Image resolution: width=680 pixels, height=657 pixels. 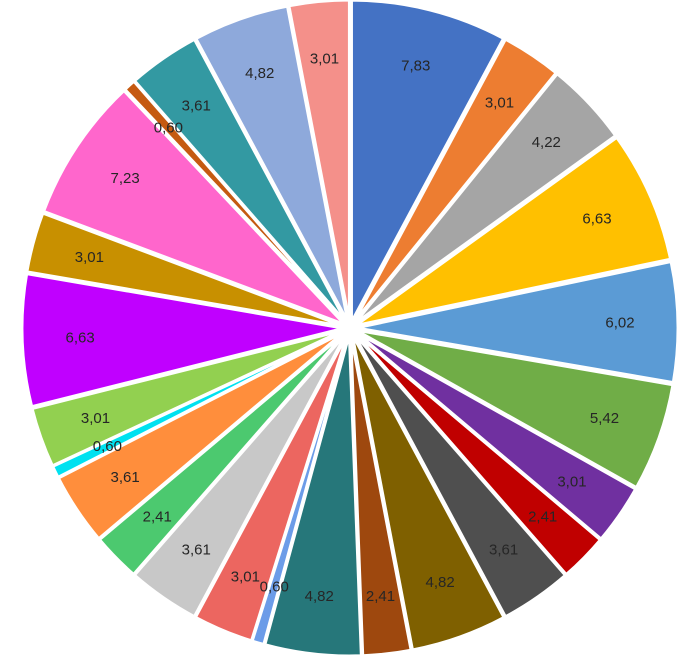 I want to click on data-label-15: 3,61, so click(x=196, y=549).